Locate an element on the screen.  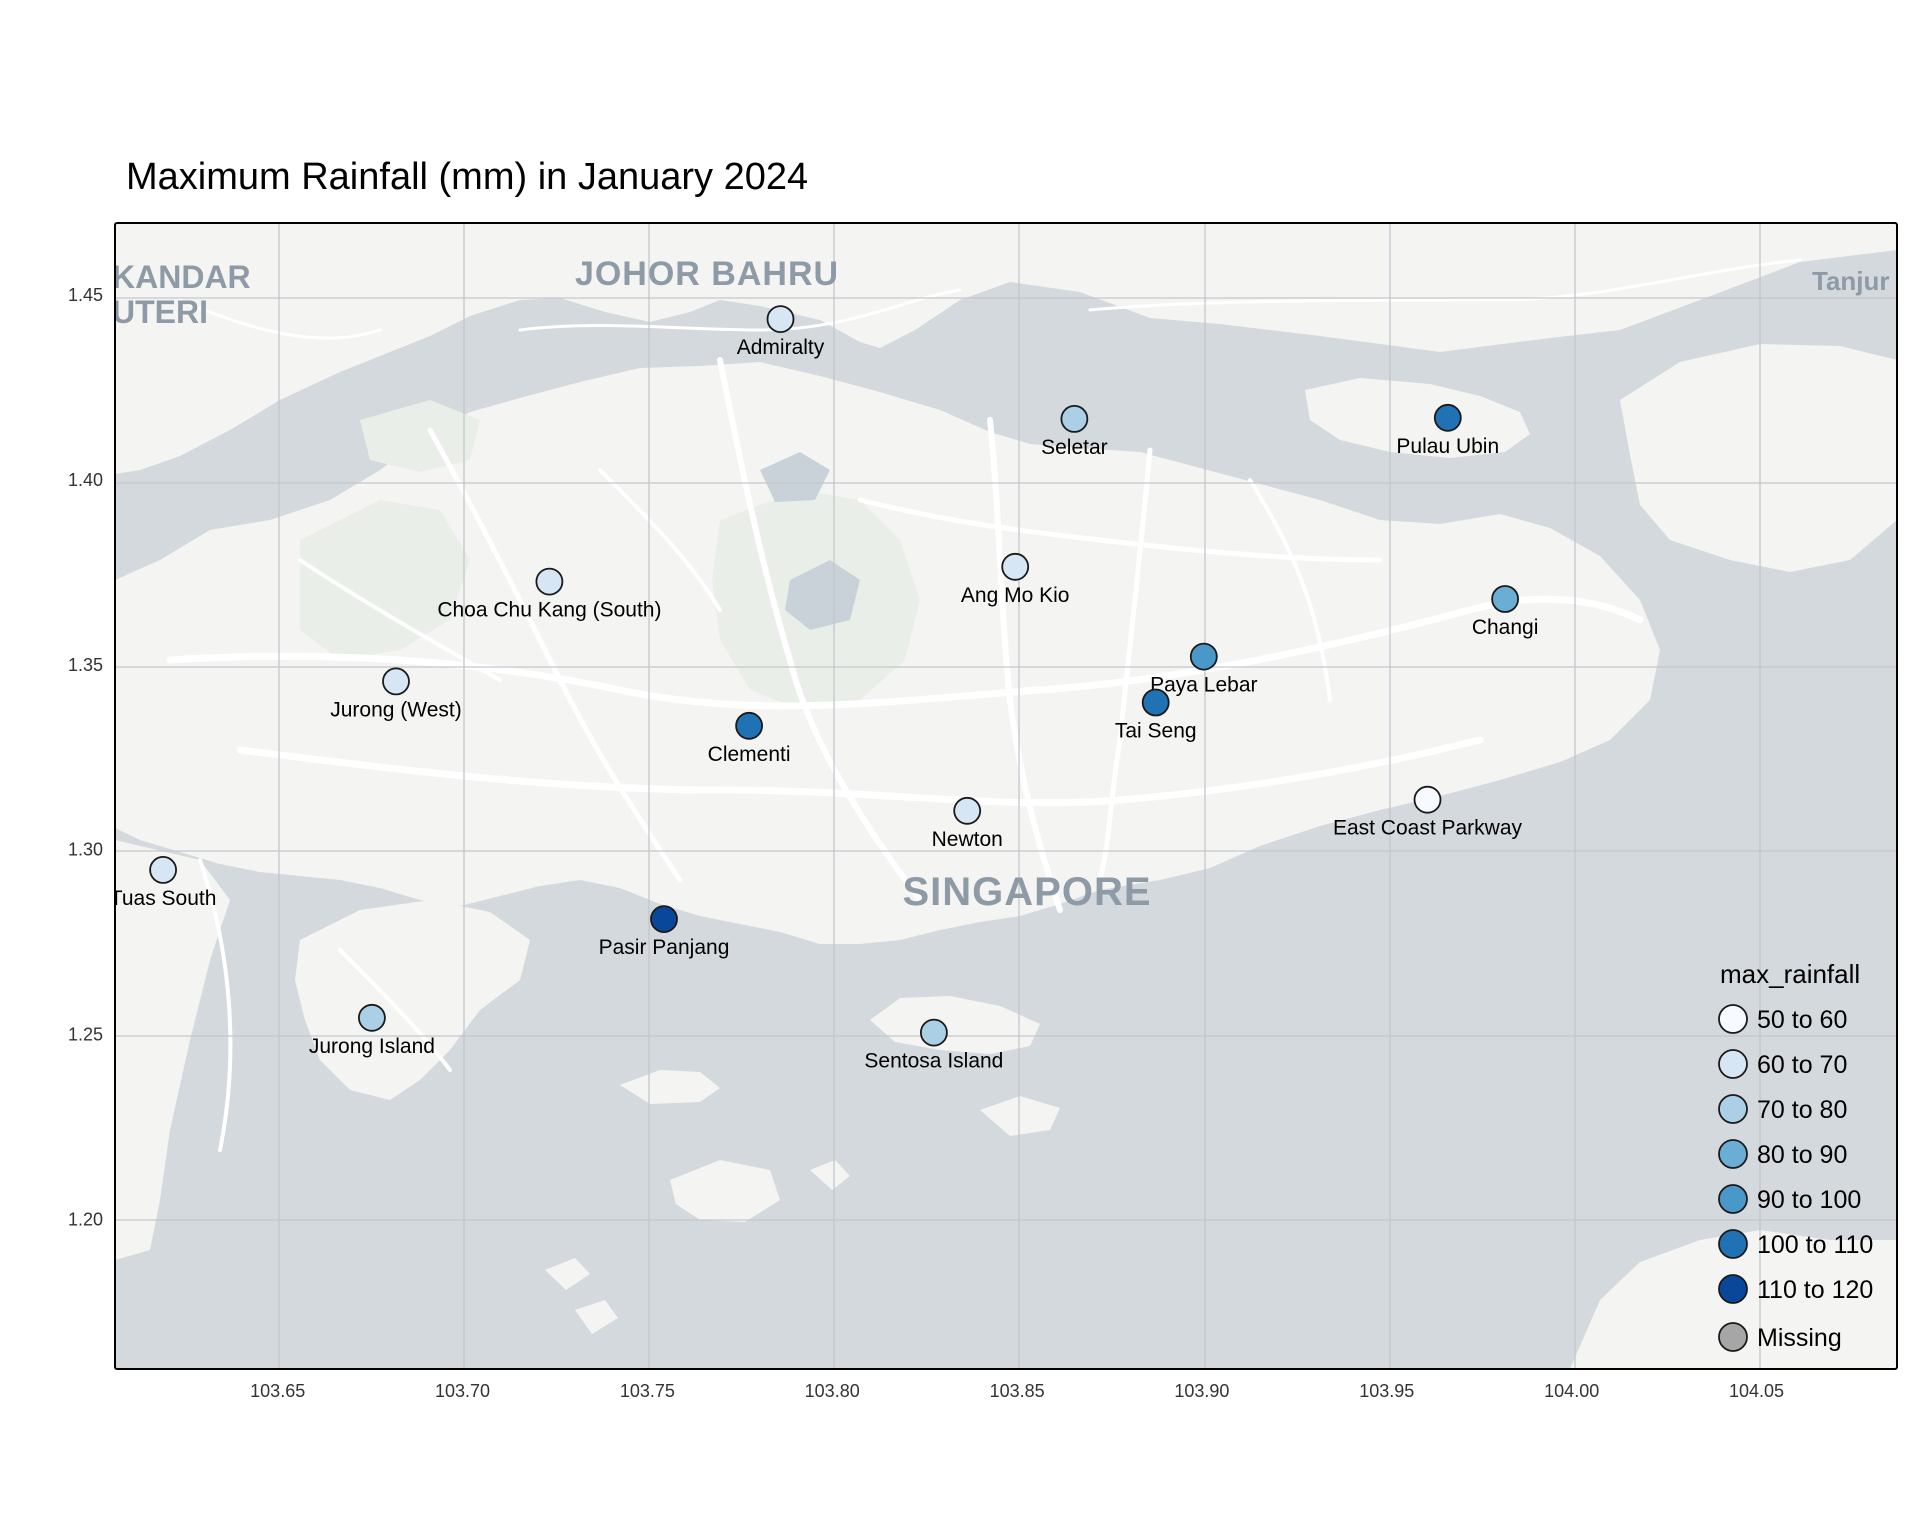
x-tick-label: 103.65 is located at coordinates (277, 1391).